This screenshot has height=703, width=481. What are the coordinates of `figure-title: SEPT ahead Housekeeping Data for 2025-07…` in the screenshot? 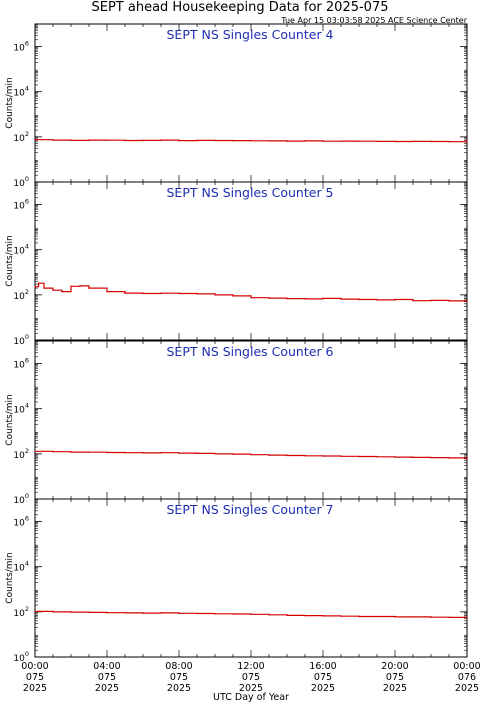 It's located at (240, 7).